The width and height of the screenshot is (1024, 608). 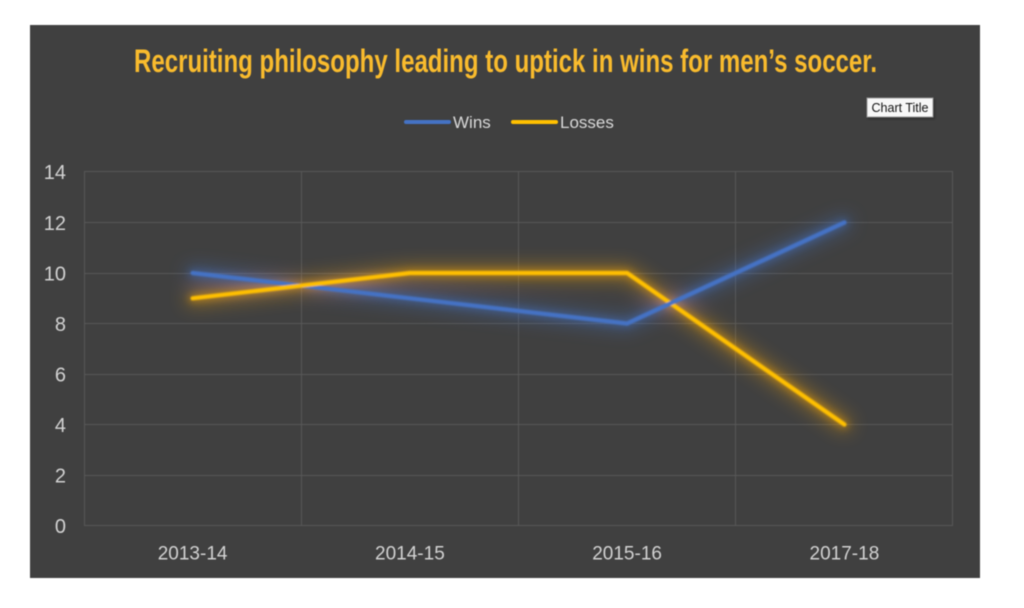 I want to click on svg-text: 6, so click(x=60, y=375).